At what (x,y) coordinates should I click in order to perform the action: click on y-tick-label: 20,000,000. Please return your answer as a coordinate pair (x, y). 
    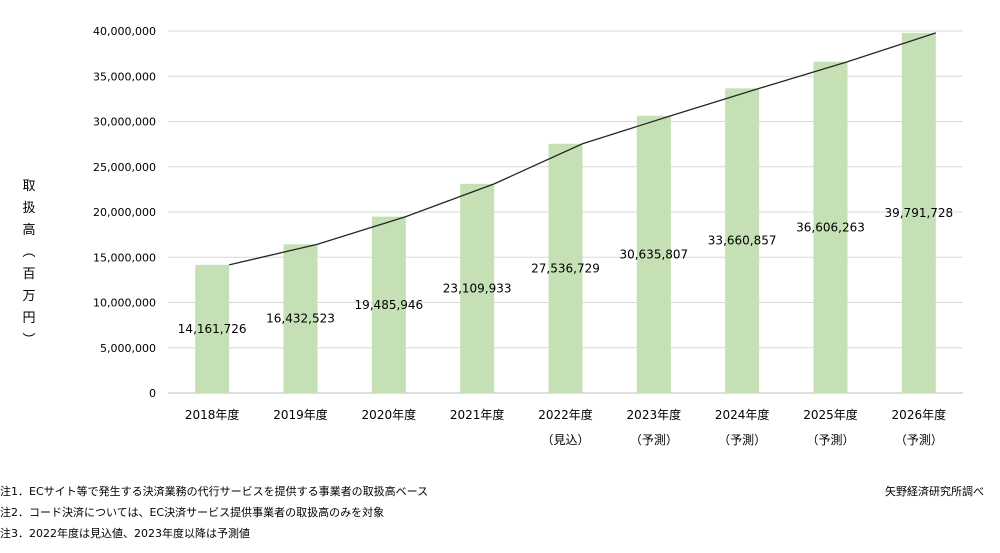
    Looking at the image, I should click on (124, 212).